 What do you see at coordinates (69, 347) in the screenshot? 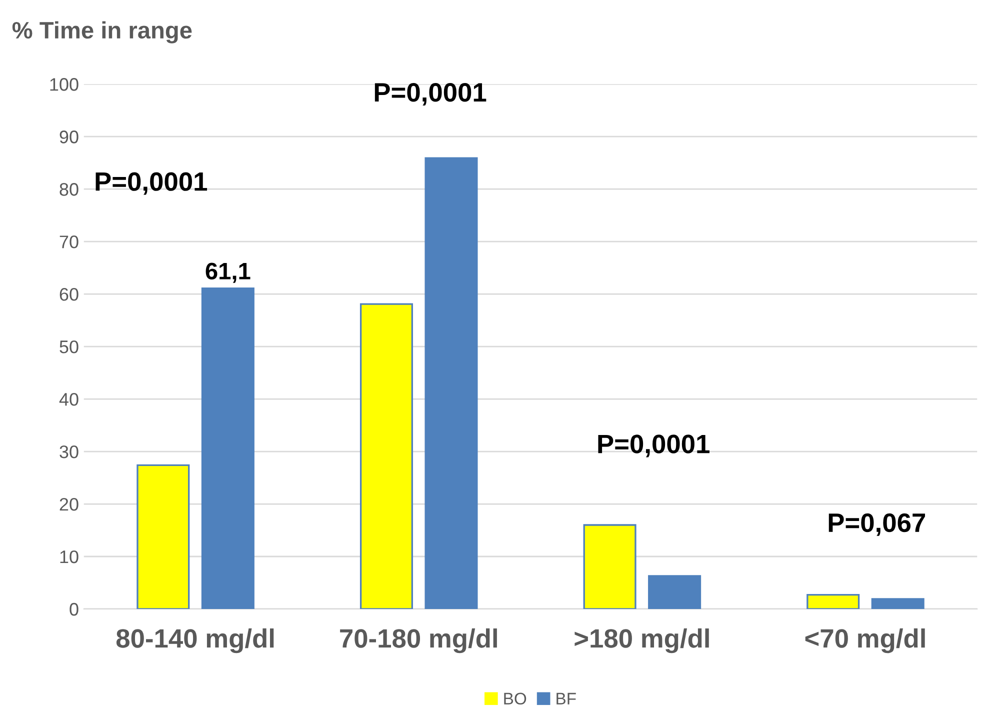
I see `y-tick-label: 50` at bounding box center [69, 347].